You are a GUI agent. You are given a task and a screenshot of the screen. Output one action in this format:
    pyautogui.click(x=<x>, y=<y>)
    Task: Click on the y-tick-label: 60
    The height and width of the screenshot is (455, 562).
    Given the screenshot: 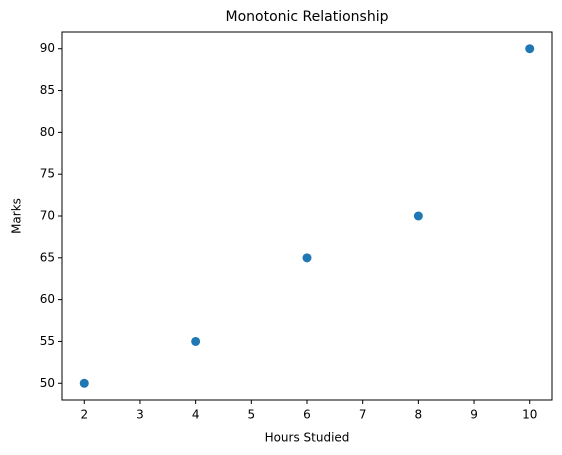 What is the action you would take?
    pyautogui.click(x=47, y=299)
    